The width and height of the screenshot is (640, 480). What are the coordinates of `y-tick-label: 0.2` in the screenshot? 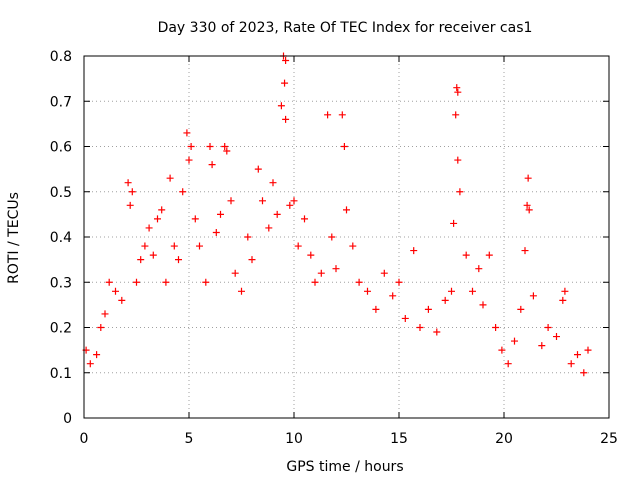 It's located at (61, 329).